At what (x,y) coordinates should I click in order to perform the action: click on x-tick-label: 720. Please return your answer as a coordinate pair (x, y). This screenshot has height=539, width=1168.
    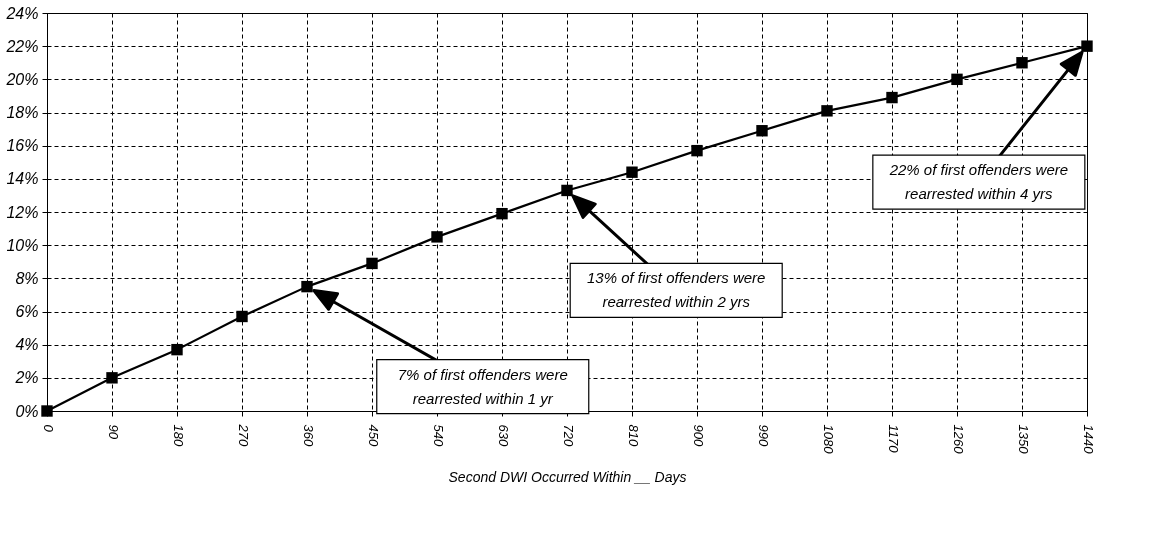
    Looking at the image, I should click on (568, 435).